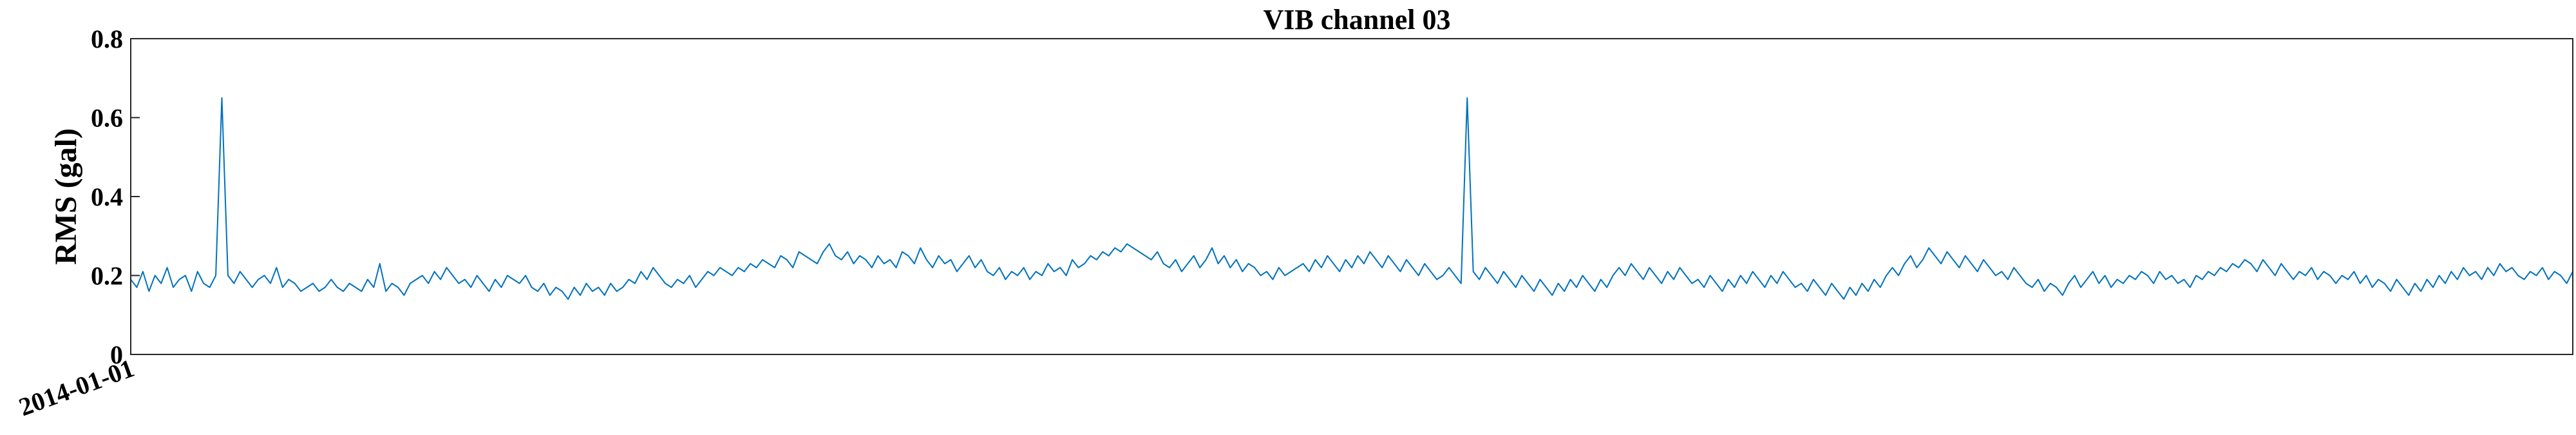 This screenshot has height=435, width=2576. What do you see at coordinates (107, 196) in the screenshot?
I see `y-tick-label: 0.4` at bounding box center [107, 196].